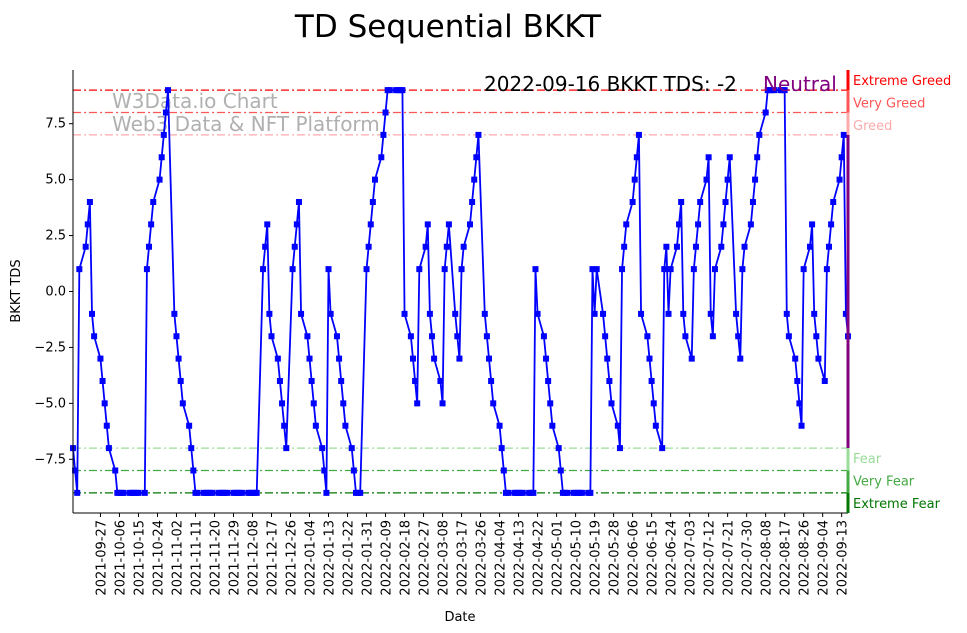 The image size is (967, 633). What do you see at coordinates (691, 558) in the screenshot?
I see `x-tick-label: 2022-07-03` at bounding box center [691, 558].